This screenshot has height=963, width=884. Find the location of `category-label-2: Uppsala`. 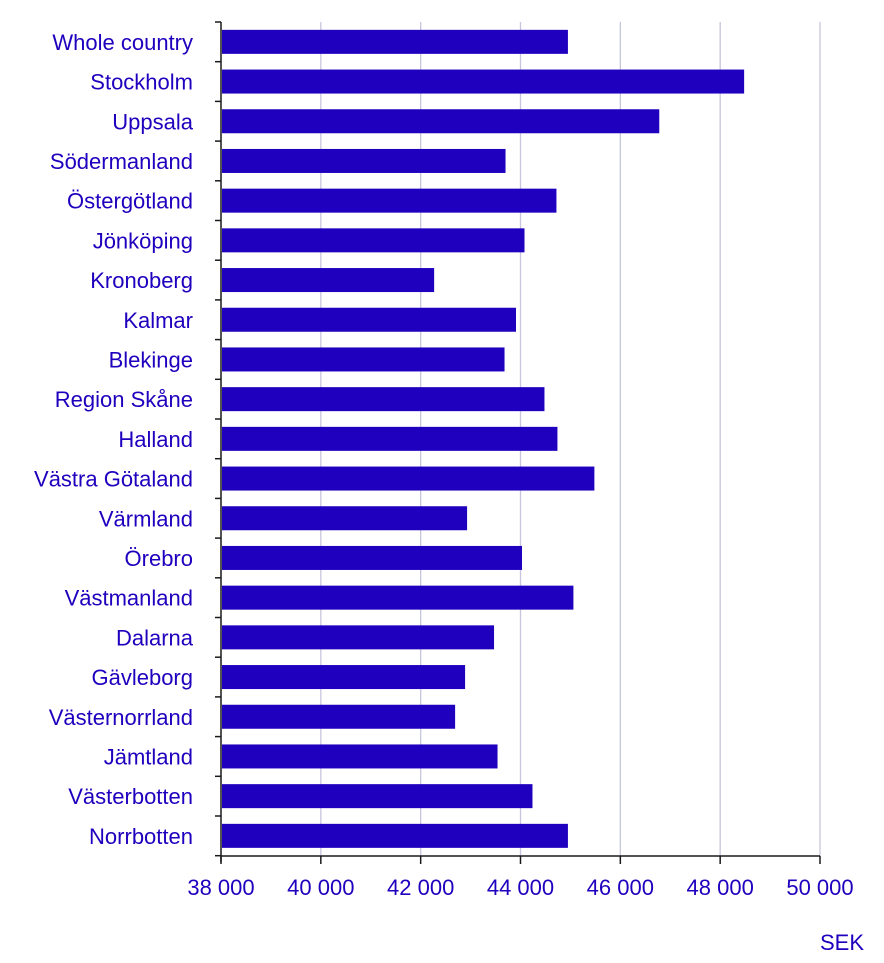

category-label-2: Uppsala is located at coordinates (152, 121).